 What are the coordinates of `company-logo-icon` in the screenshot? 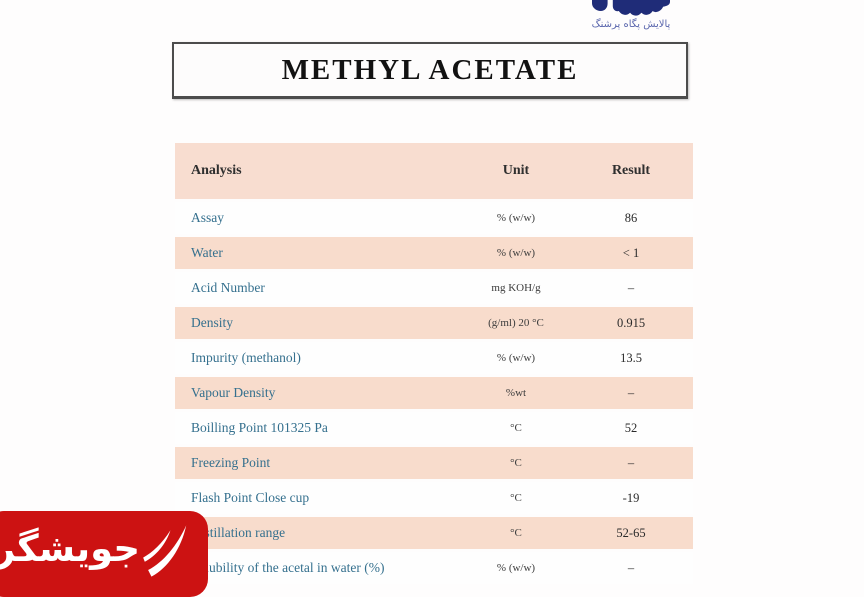 It's located at (631, 8).